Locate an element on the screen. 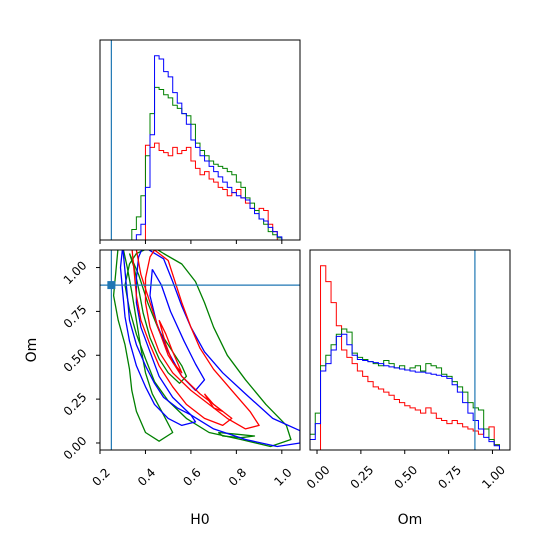  om-ytick-label: 0.50 is located at coordinates (75, 360).